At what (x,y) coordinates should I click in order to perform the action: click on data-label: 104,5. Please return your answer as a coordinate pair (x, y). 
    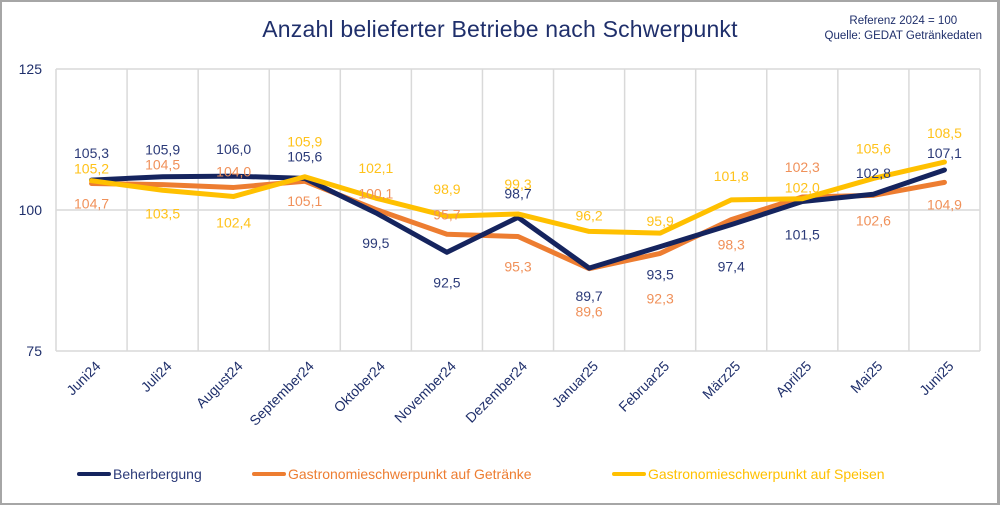
    Looking at the image, I should click on (162, 165).